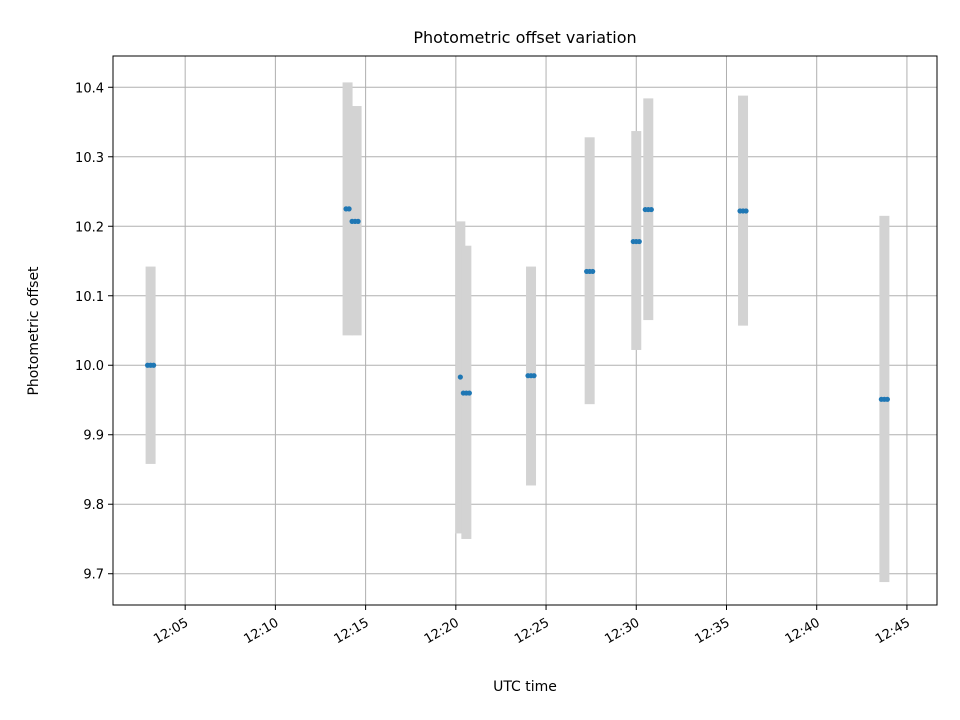 This screenshot has width=960, height=720. What do you see at coordinates (89, 88) in the screenshot?
I see `y-tick-label: 10.4` at bounding box center [89, 88].